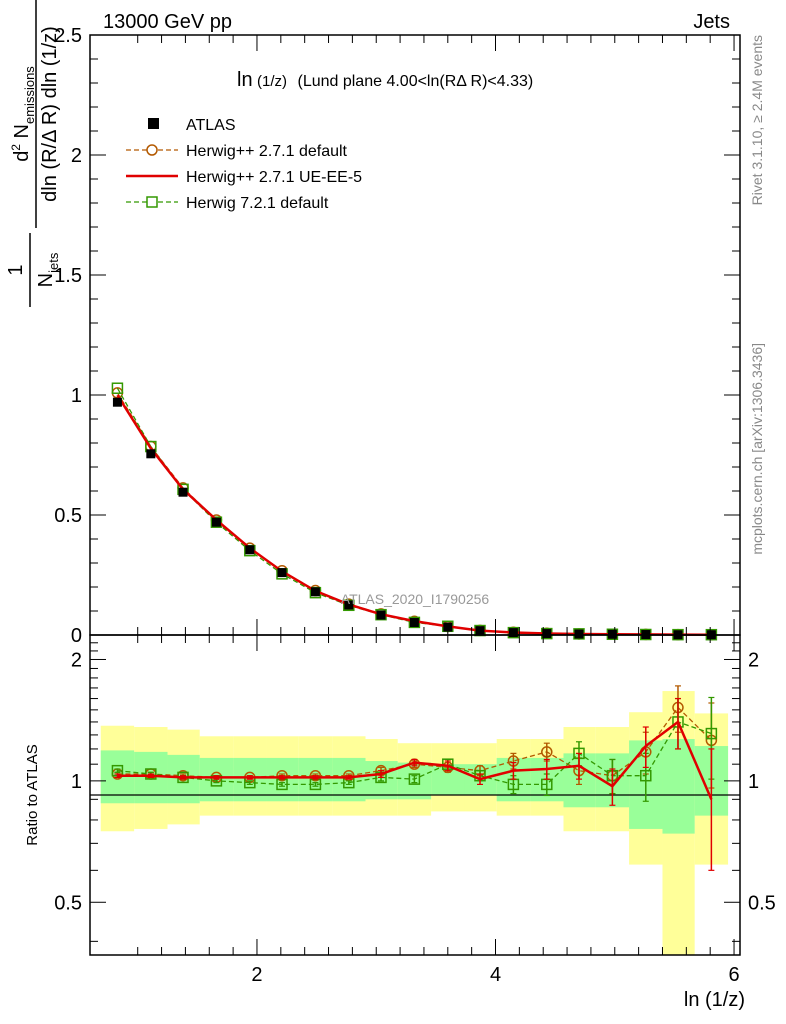  Describe the element at coordinates (68, 516) in the screenshot. I see `y-tick-label-top: 0.5` at that location.